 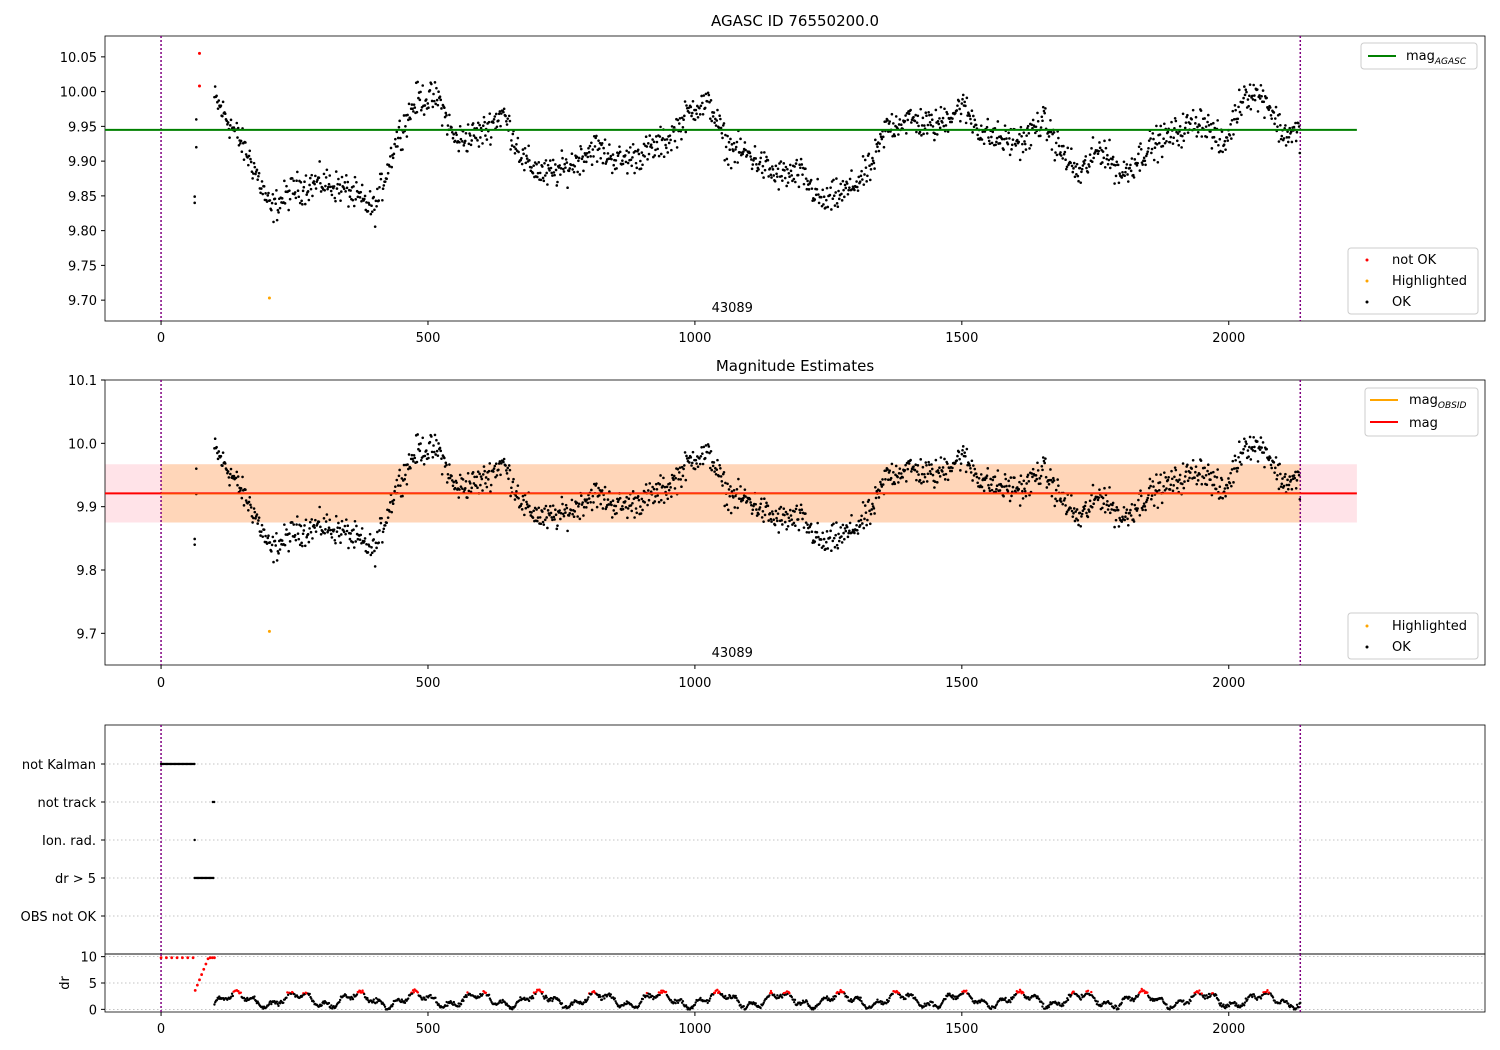 I want to click on panel3-flag-point, so click(x=194, y=840).